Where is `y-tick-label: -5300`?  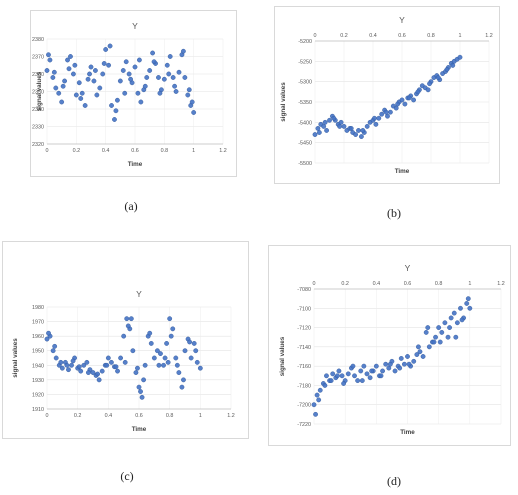 y-tick-label: -5300 is located at coordinates (305, 83).